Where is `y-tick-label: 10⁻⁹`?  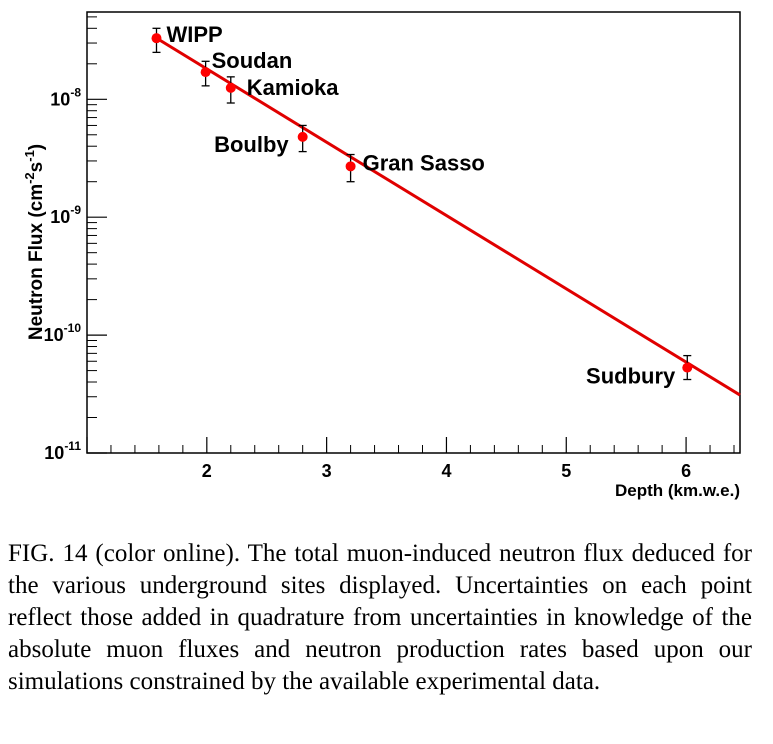
y-tick-label: 10⁻⁹ is located at coordinates (65, 215).